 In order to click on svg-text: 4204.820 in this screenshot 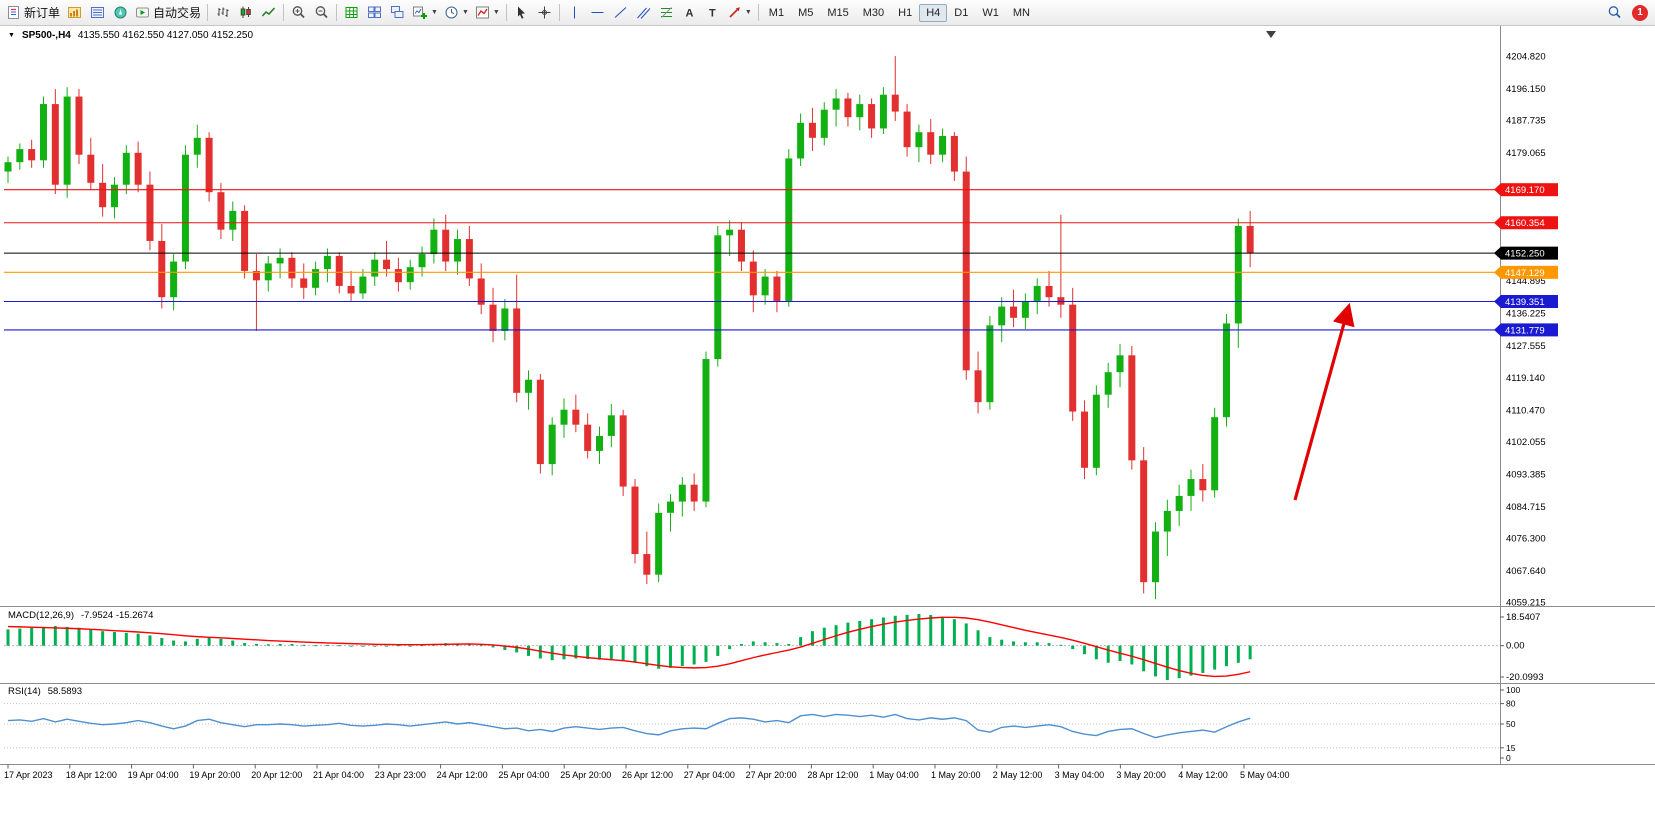, I will do `click(1526, 57)`.